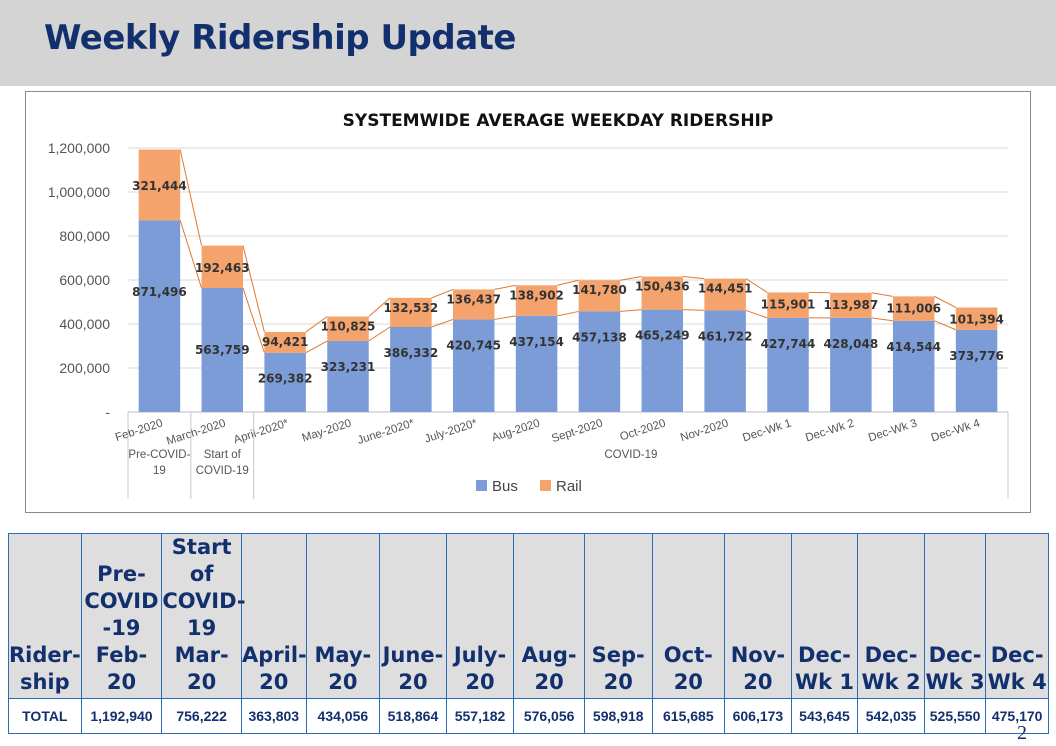  I want to click on data-label-bus: 428,048, so click(851, 344).